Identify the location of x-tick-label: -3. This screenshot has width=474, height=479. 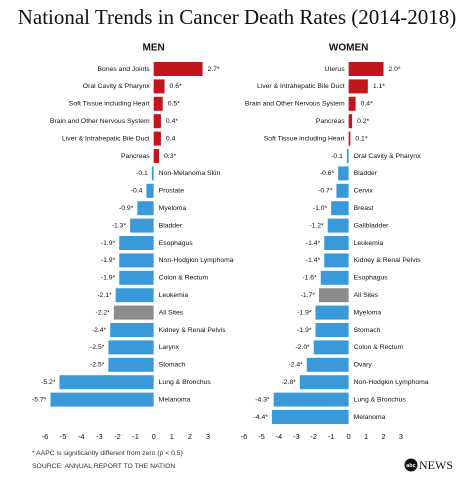
(296, 436).